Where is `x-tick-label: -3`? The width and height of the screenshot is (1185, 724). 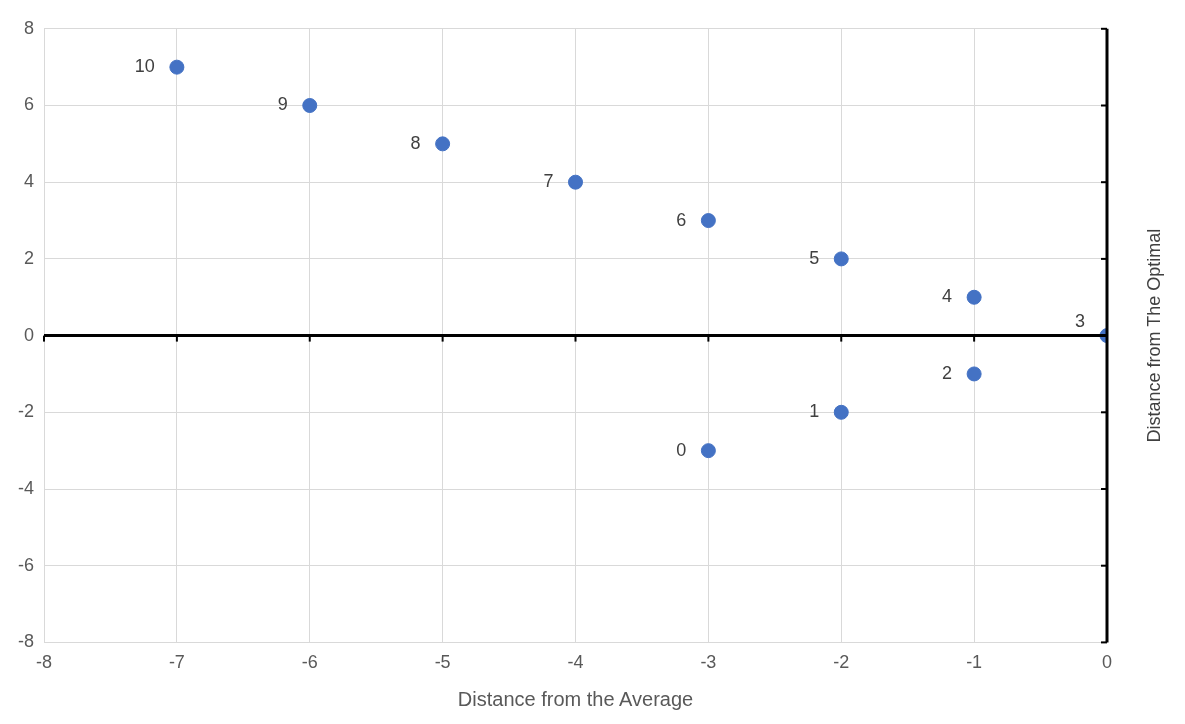 x-tick-label: -3 is located at coordinates (708, 662).